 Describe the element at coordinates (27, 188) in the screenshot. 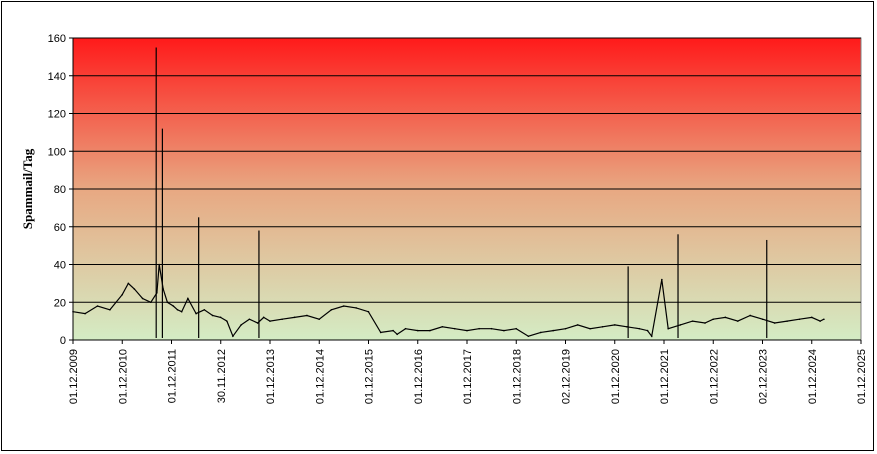

I see `y-axis-label: Spammail/Tag` at that location.